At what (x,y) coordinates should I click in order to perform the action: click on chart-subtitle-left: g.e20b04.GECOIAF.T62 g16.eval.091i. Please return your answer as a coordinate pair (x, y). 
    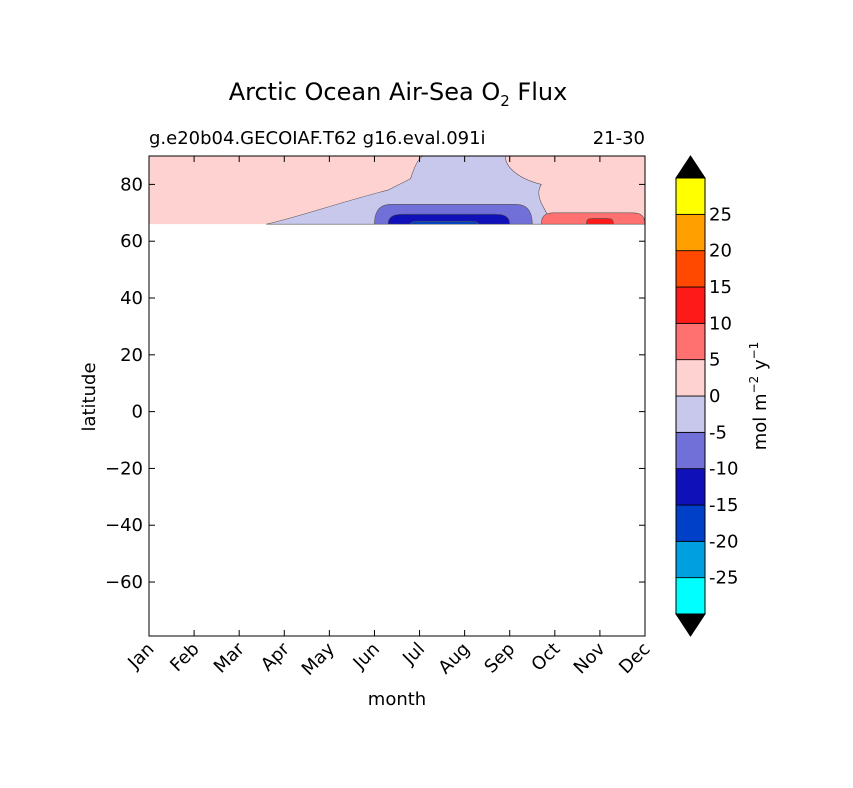
    Looking at the image, I should click on (317, 138).